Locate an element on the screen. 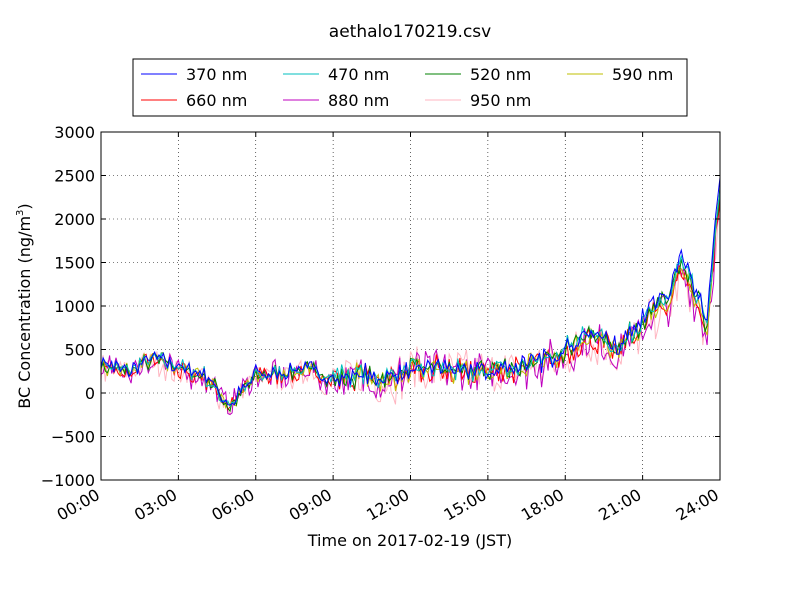 The height and width of the screenshot is (600, 800). legend-label: 590 nm is located at coordinates (642, 74).